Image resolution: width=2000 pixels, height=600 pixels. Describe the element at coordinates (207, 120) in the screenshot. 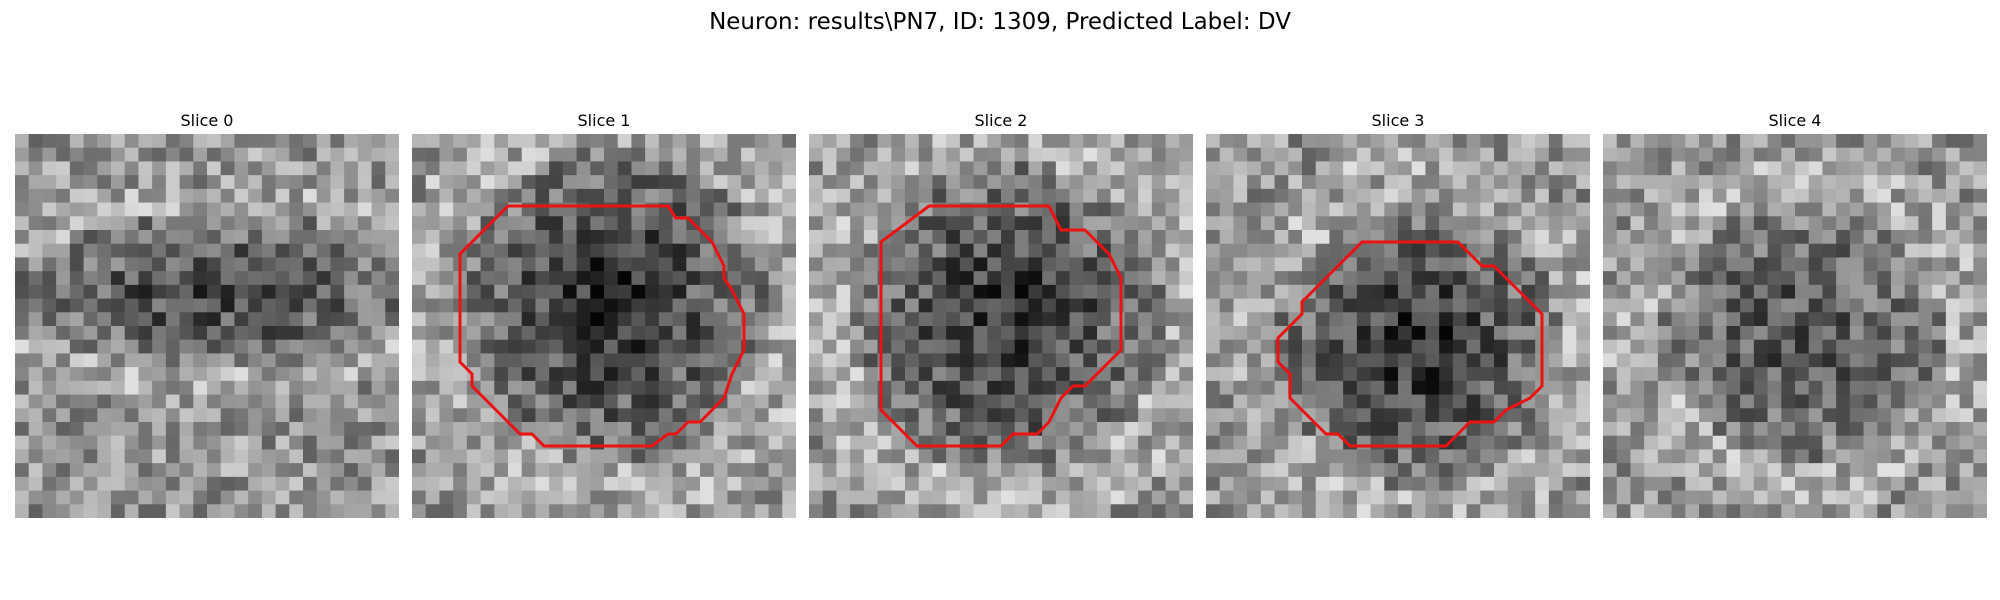

I see `slice-title-0: Slice 0` at that location.